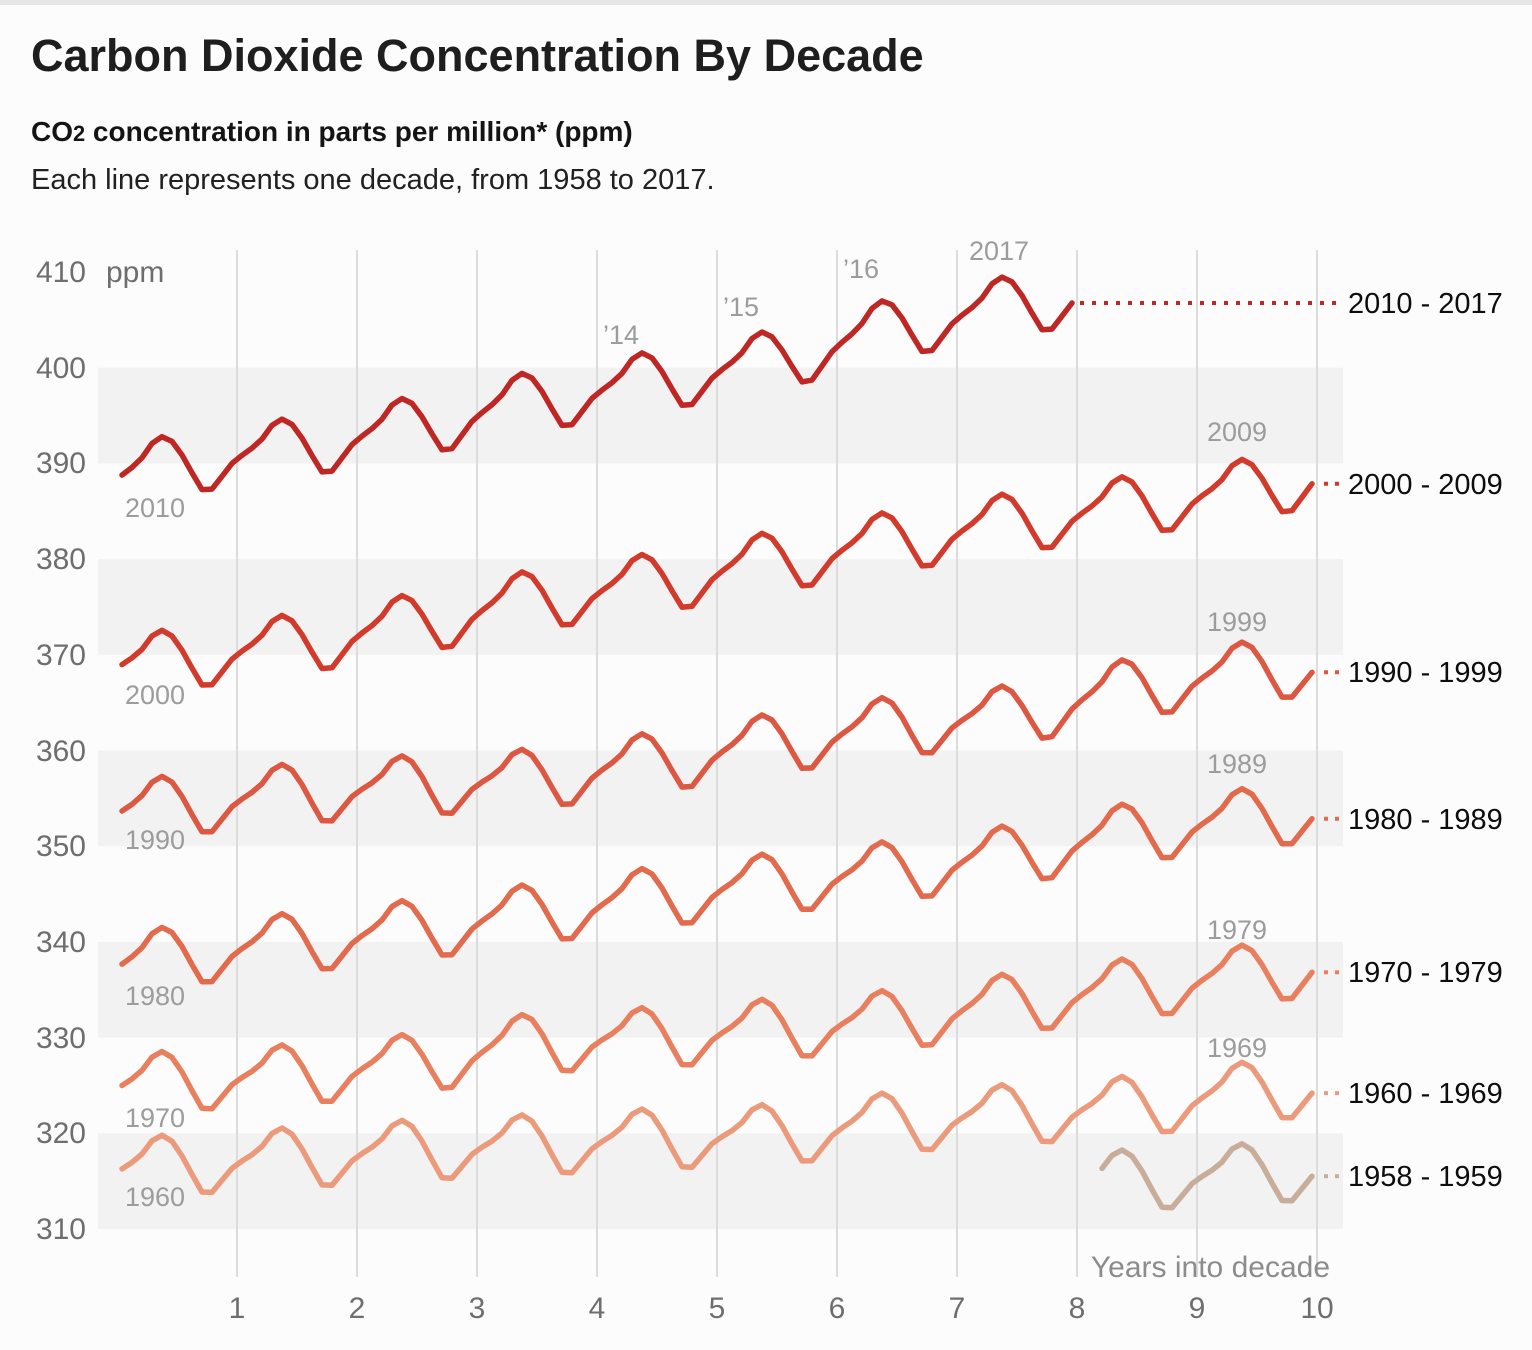  I want to click on series-line-1980-1989, so click(717, 885).